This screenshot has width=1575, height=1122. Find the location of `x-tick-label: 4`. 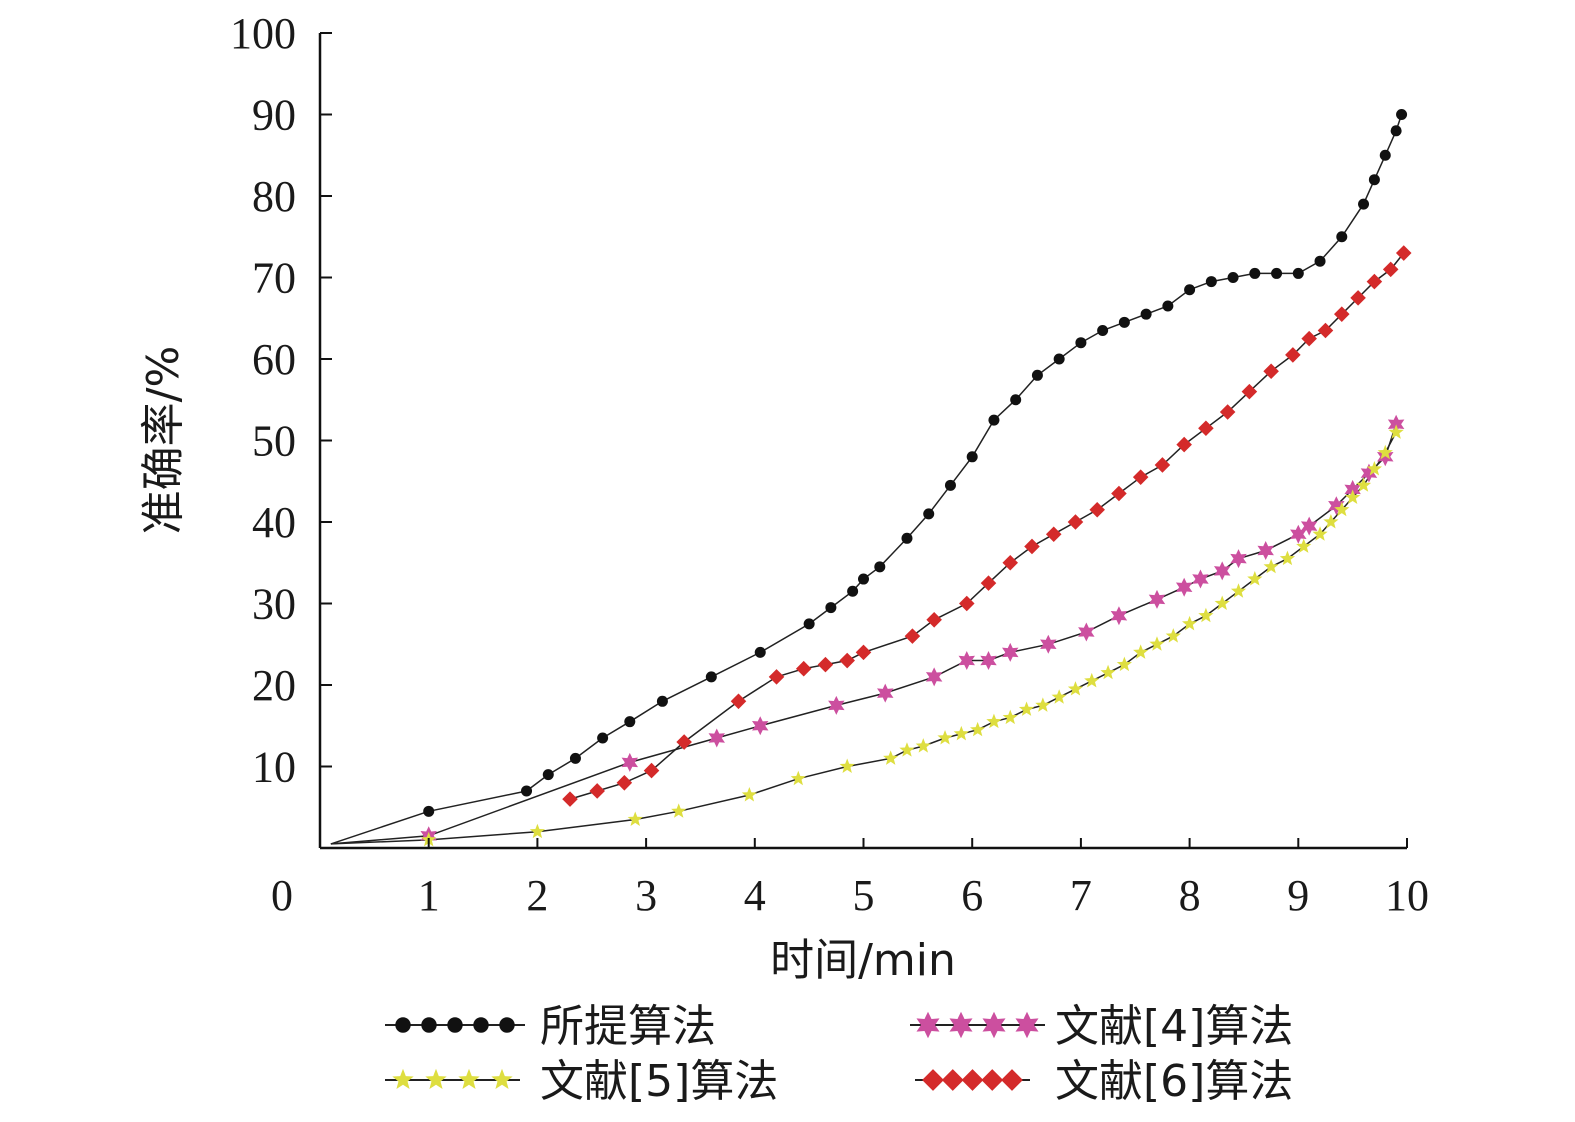

x-tick-label: 4 is located at coordinates (755, 895).